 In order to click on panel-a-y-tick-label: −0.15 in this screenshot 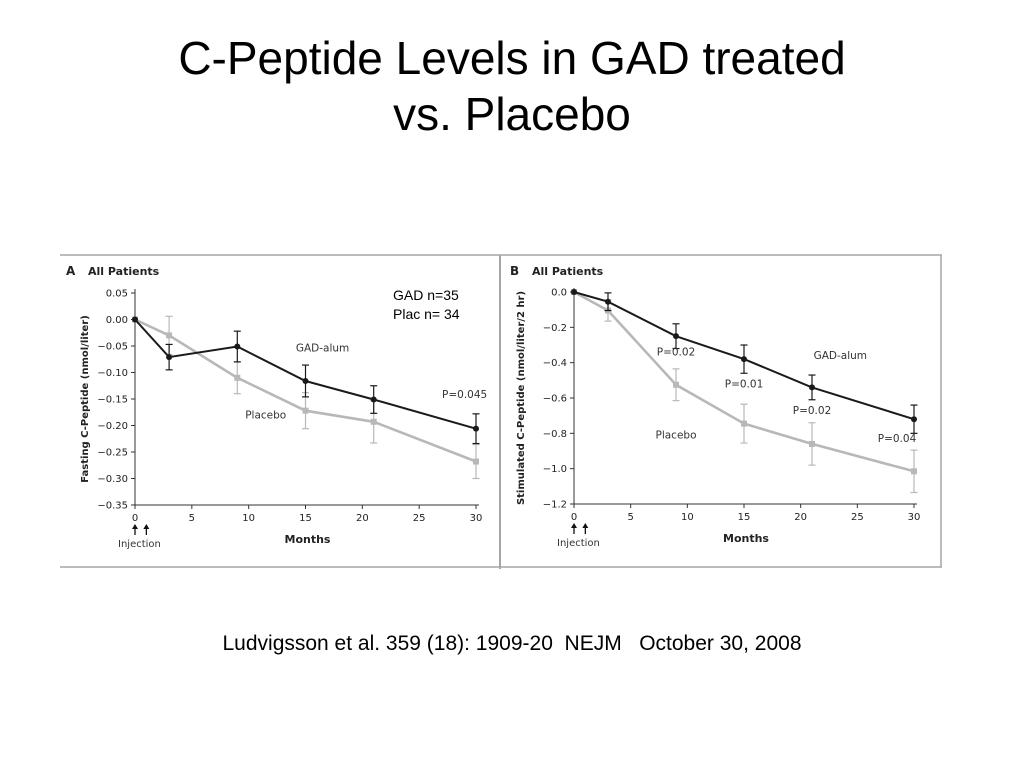, I will do `click(112, 400)`.